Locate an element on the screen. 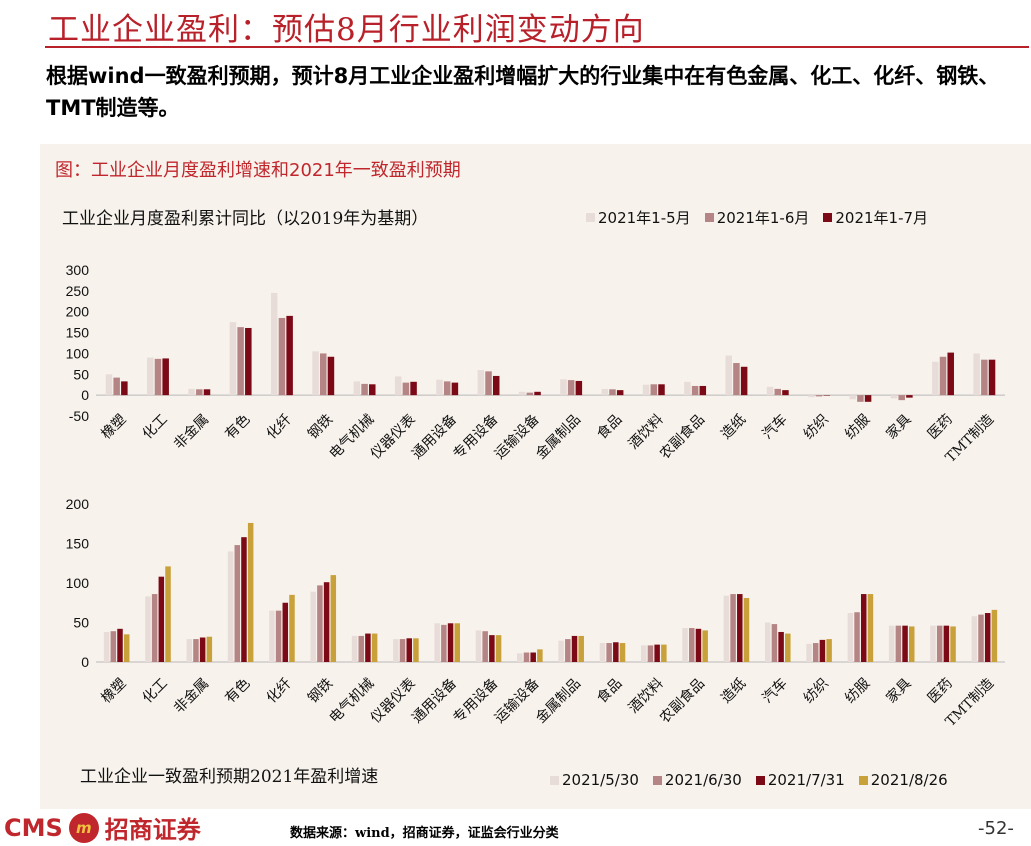 The width and height of the screenshot is (1031, 846). chart-1-y-tick: 50 is located at coordinates (81, 374).